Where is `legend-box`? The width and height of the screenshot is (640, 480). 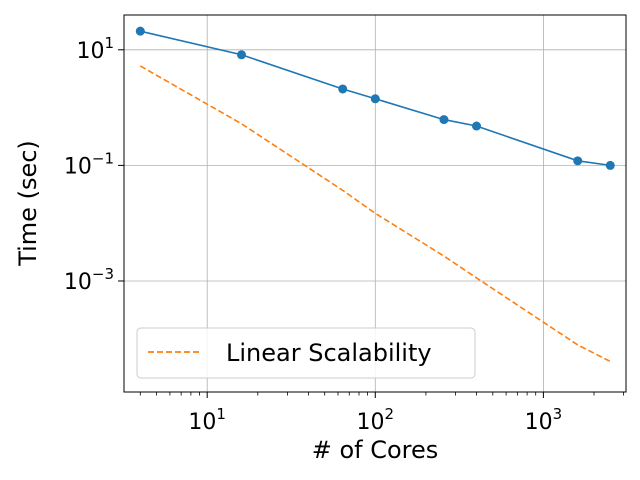
legend-box is located at coordinates (306, 353).